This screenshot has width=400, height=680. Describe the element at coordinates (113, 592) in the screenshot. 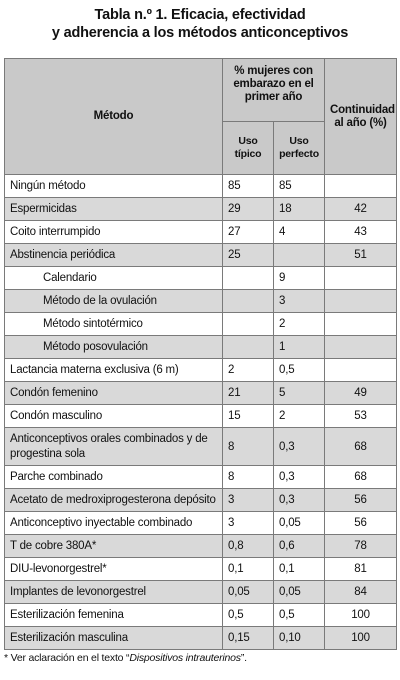

I see `method-cell: Implantes de levonorgestrel` at that location.